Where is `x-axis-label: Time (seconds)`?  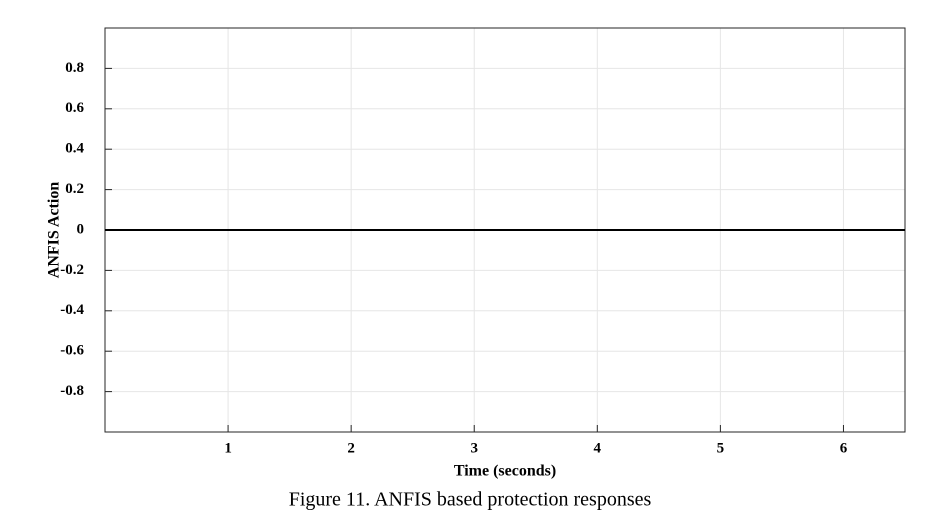
x-axis-label: Time (seconds) is located at coordinates (505, 471).